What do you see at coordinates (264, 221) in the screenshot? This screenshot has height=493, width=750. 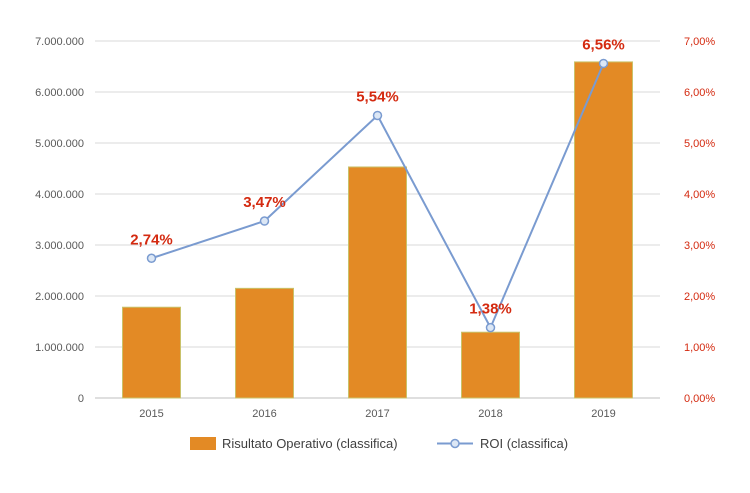 I see `roi-point-2016` at bounding box center [264, 221].